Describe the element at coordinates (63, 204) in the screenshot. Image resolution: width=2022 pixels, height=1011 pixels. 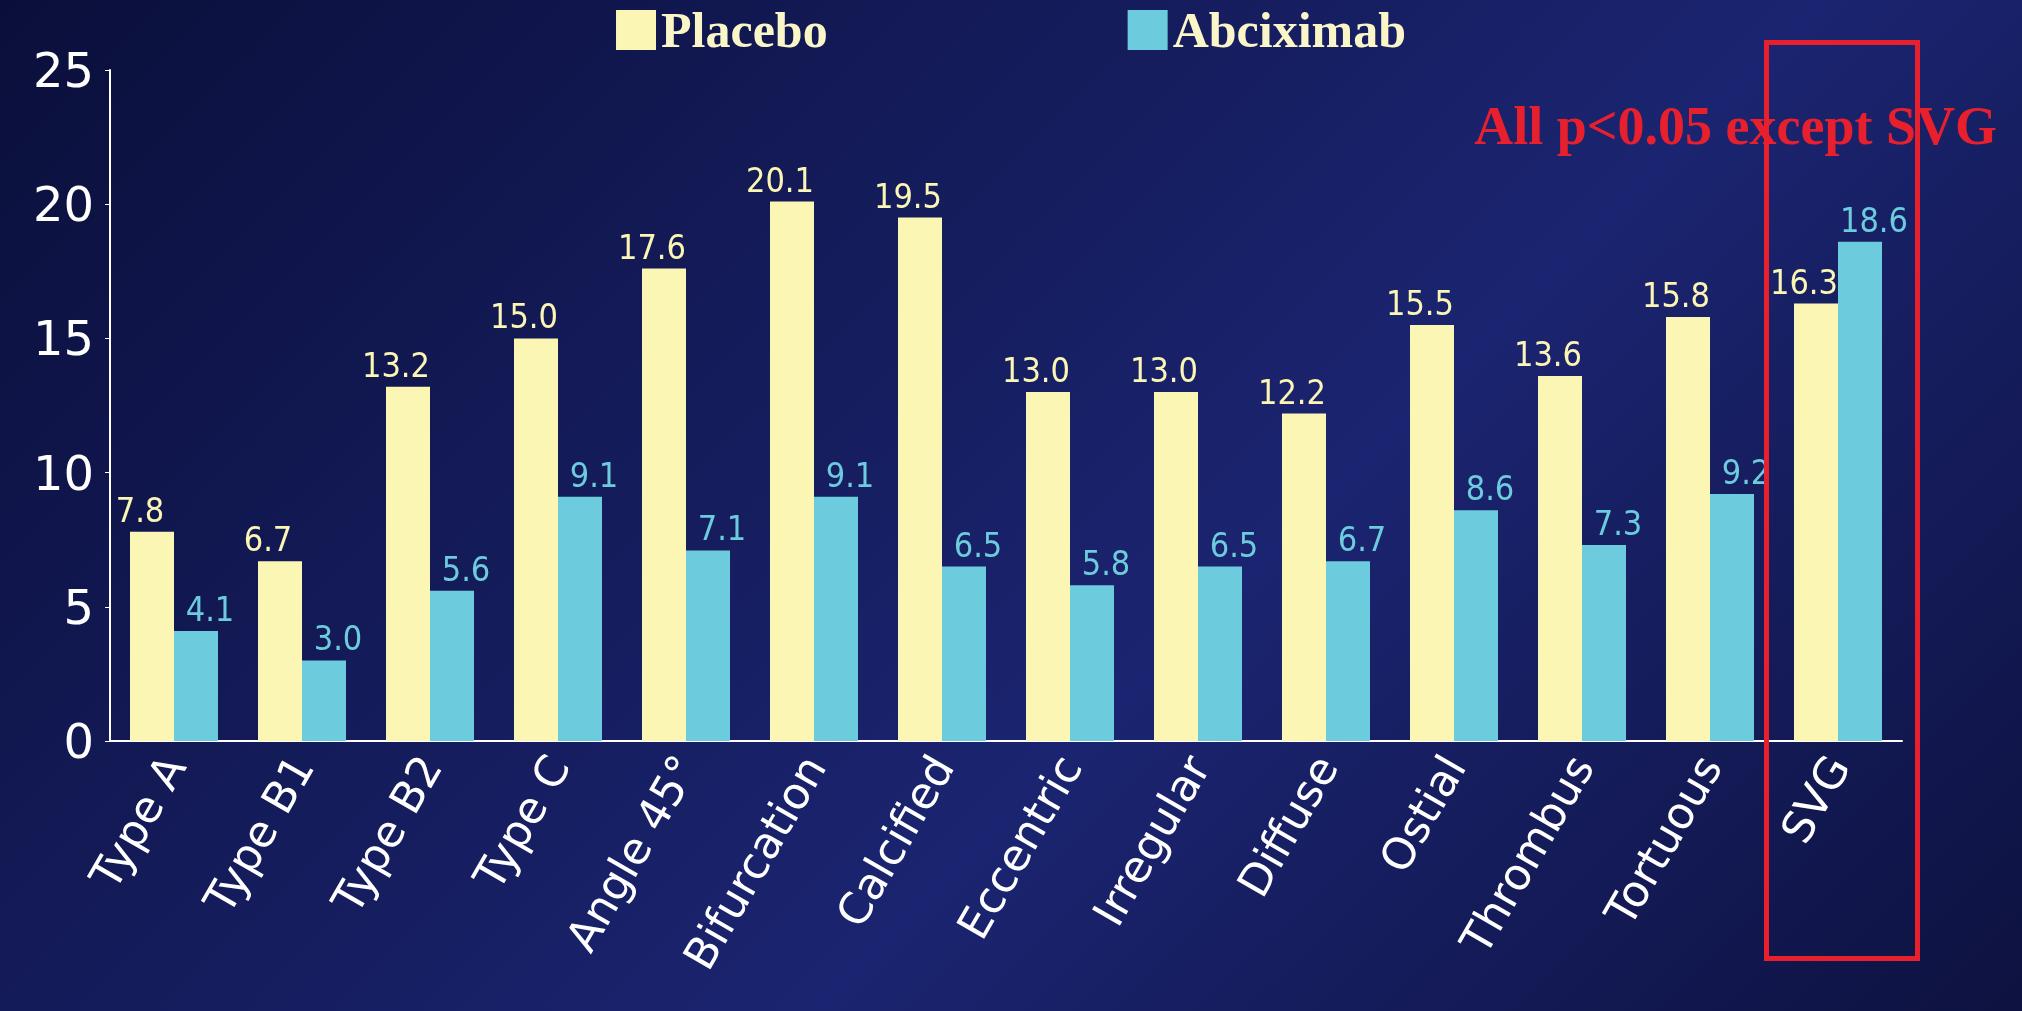
I see `y-tick-label: 20` at that location.